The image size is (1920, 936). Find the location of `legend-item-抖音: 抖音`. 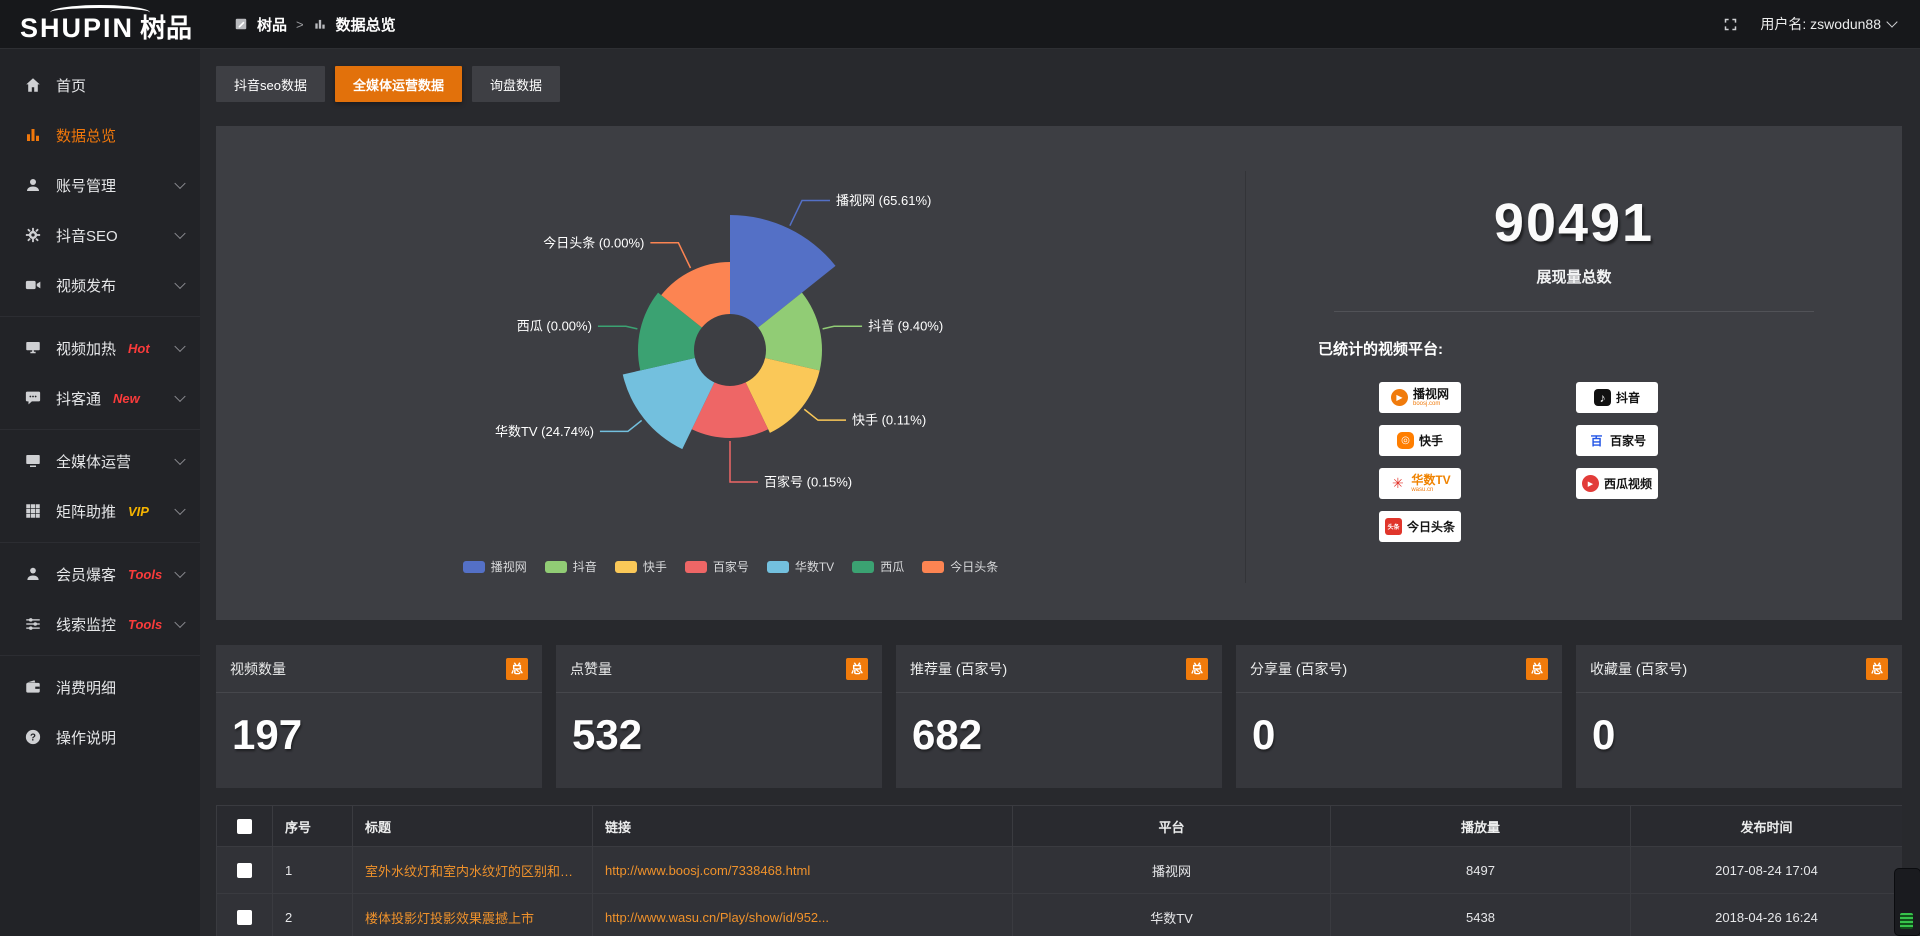

legend-item-抖音: 抖音 is located at coordinates (570, 566).